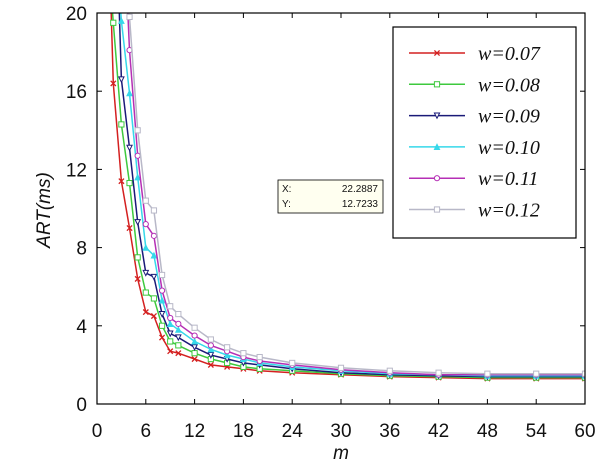  I want to click on x-tick-label: 6, so click(146, 431).